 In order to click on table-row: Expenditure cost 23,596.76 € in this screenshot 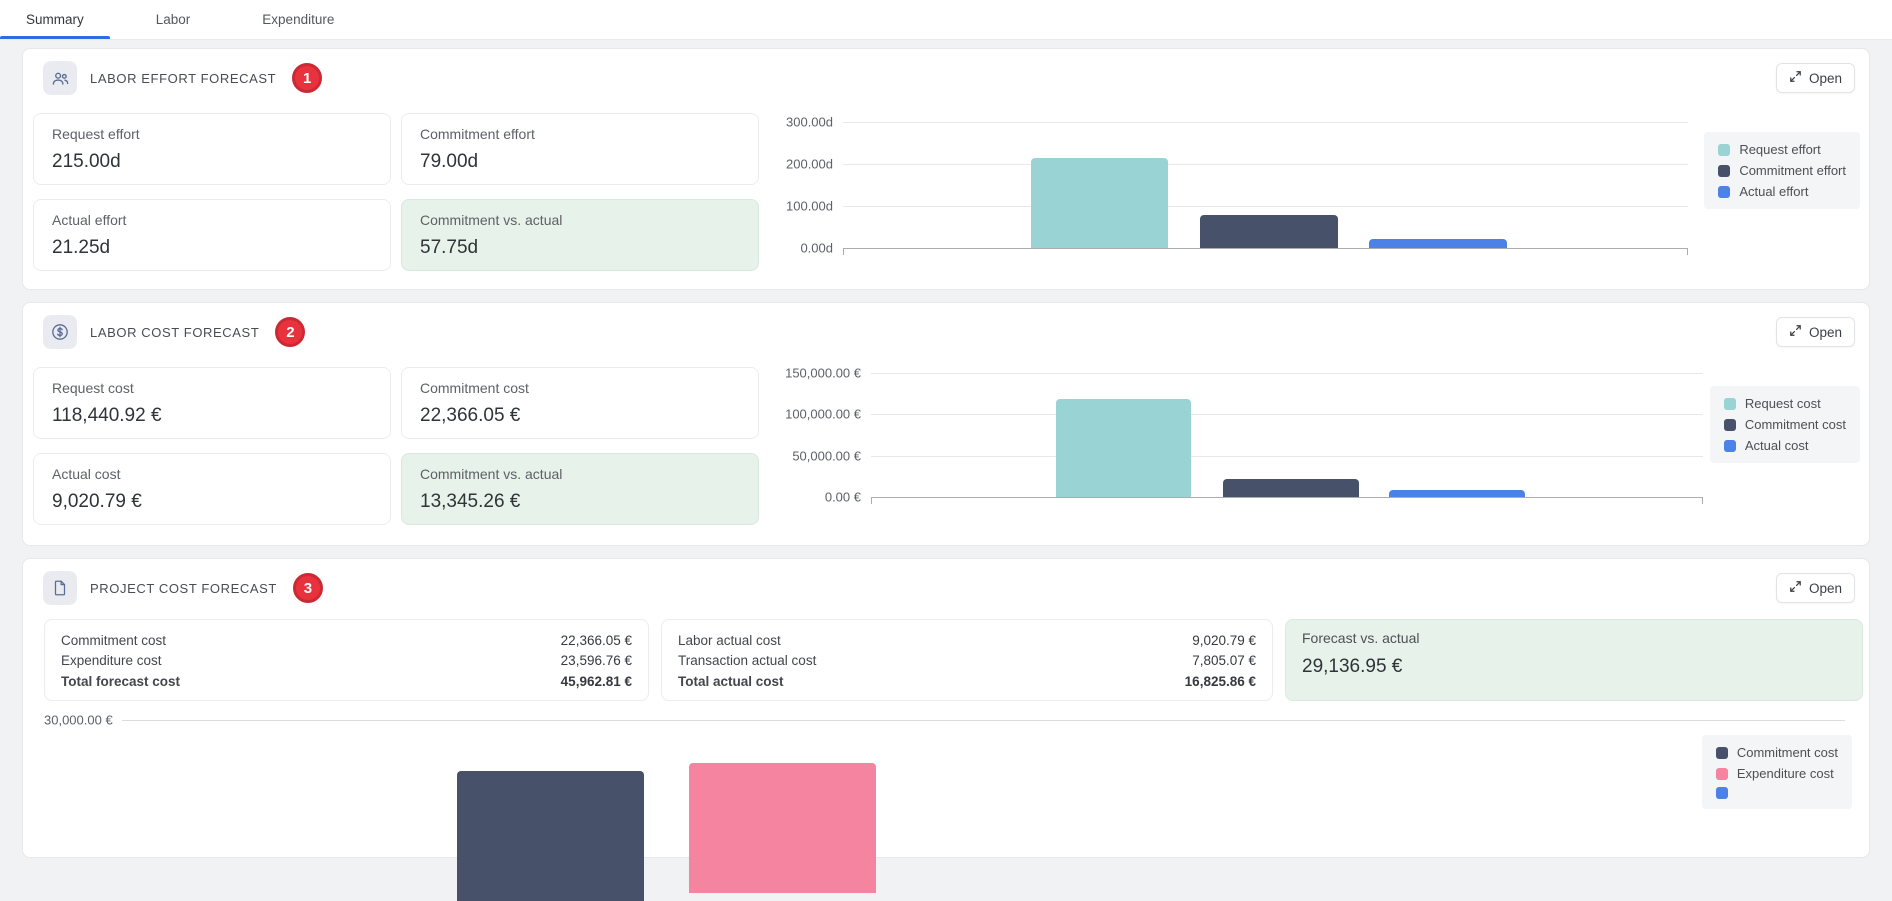, I will do `click(346, 661)`.